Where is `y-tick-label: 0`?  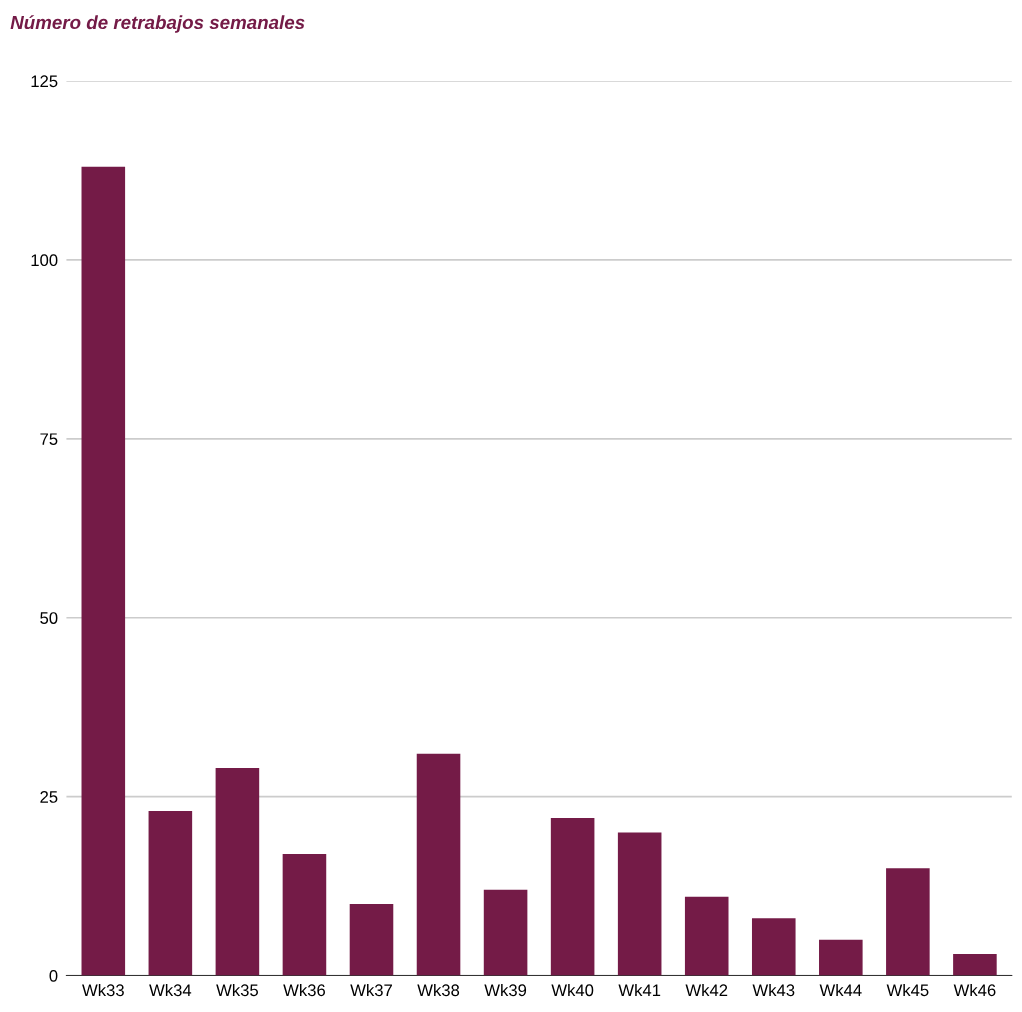
y-tick-label: 0 is located at coordinates (53, 975).